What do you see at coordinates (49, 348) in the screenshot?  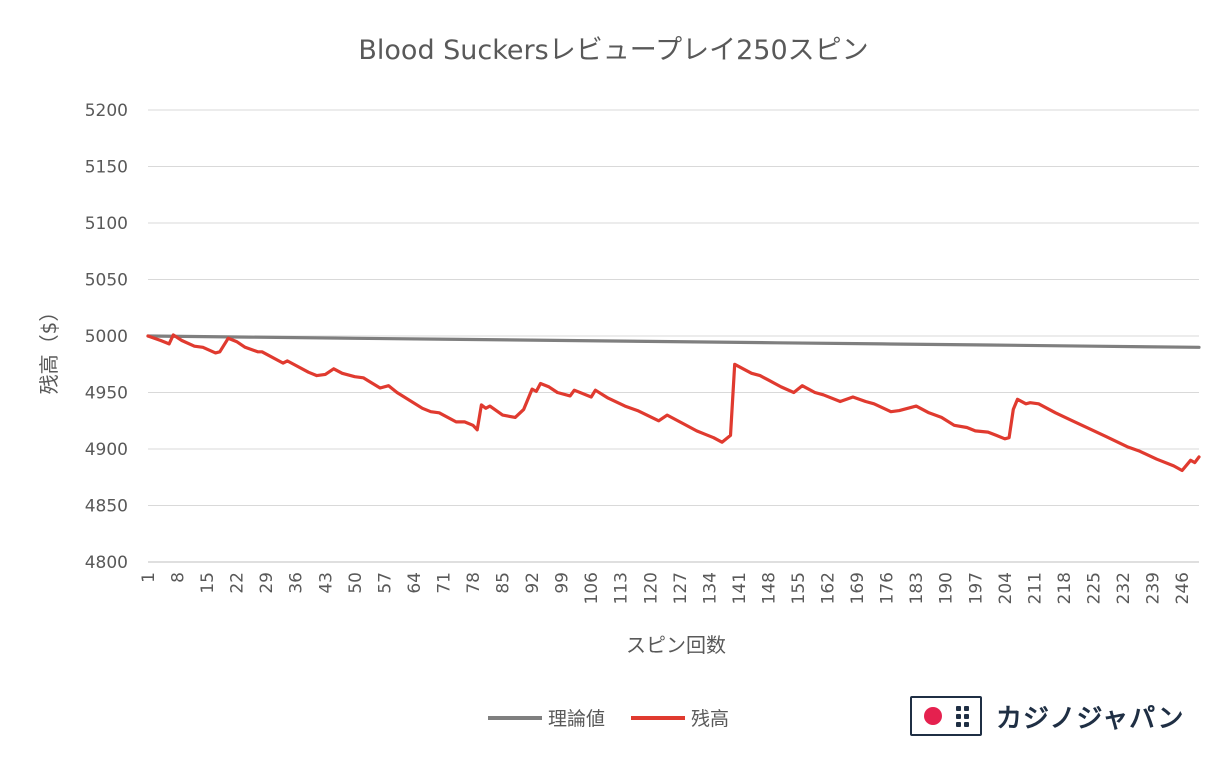 I see `y-axis-title: 残高（$）` at bounding box center [49, 348].